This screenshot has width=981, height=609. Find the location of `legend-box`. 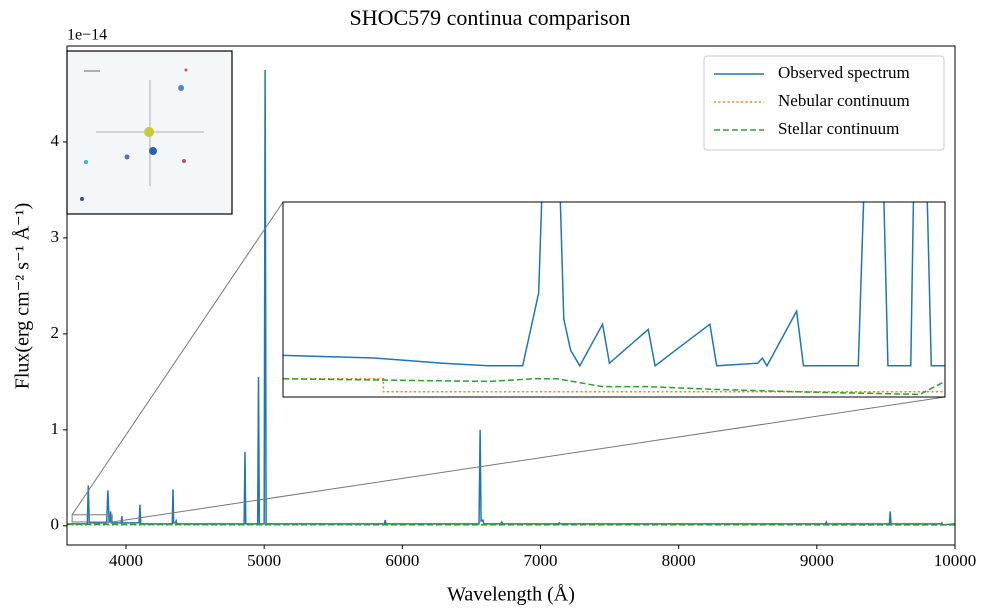

legend-box is located at coordinates (824, 103).